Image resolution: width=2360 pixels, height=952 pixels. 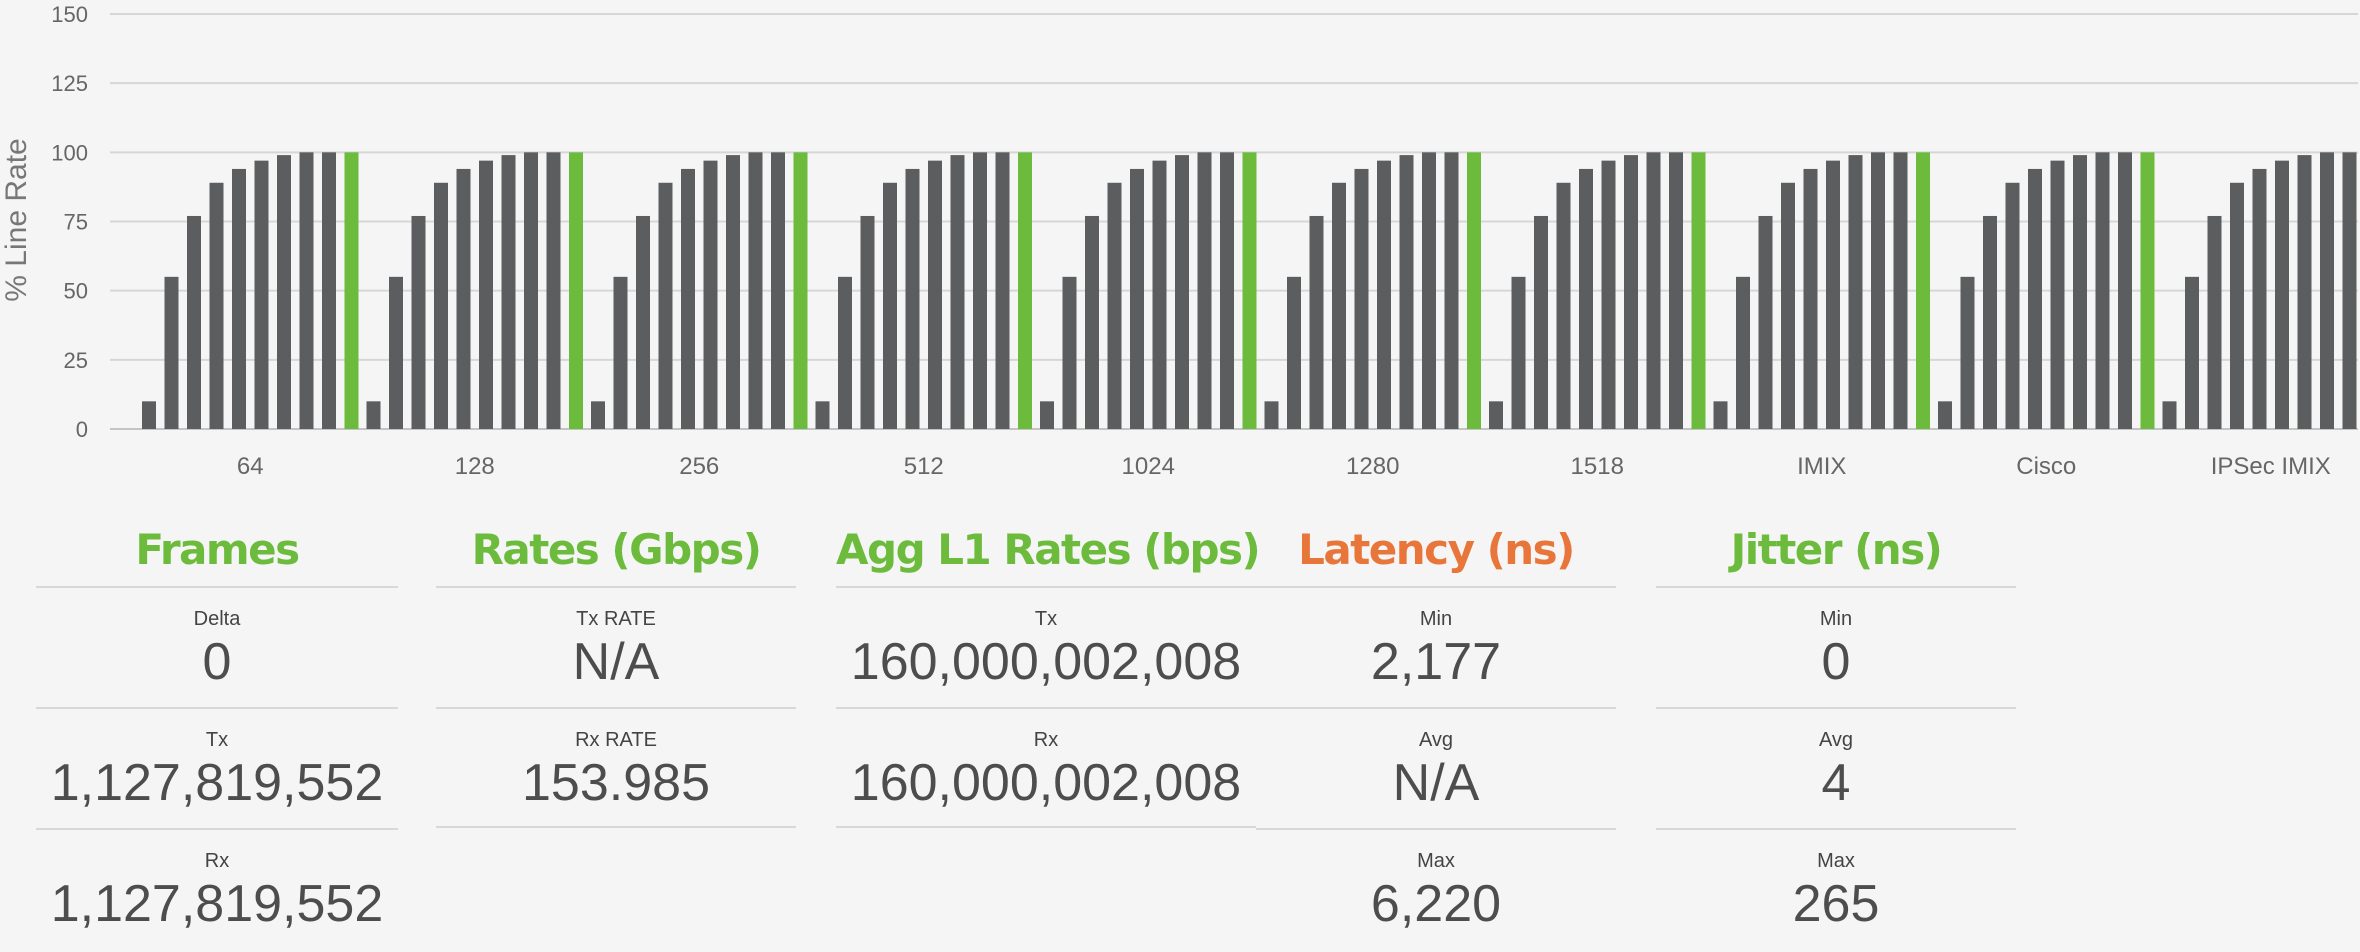 What do you see at coordinates (1436, 740) in the screenshot?
I see `latency-avg-label: Avg` at bounding box center [1436, 740].